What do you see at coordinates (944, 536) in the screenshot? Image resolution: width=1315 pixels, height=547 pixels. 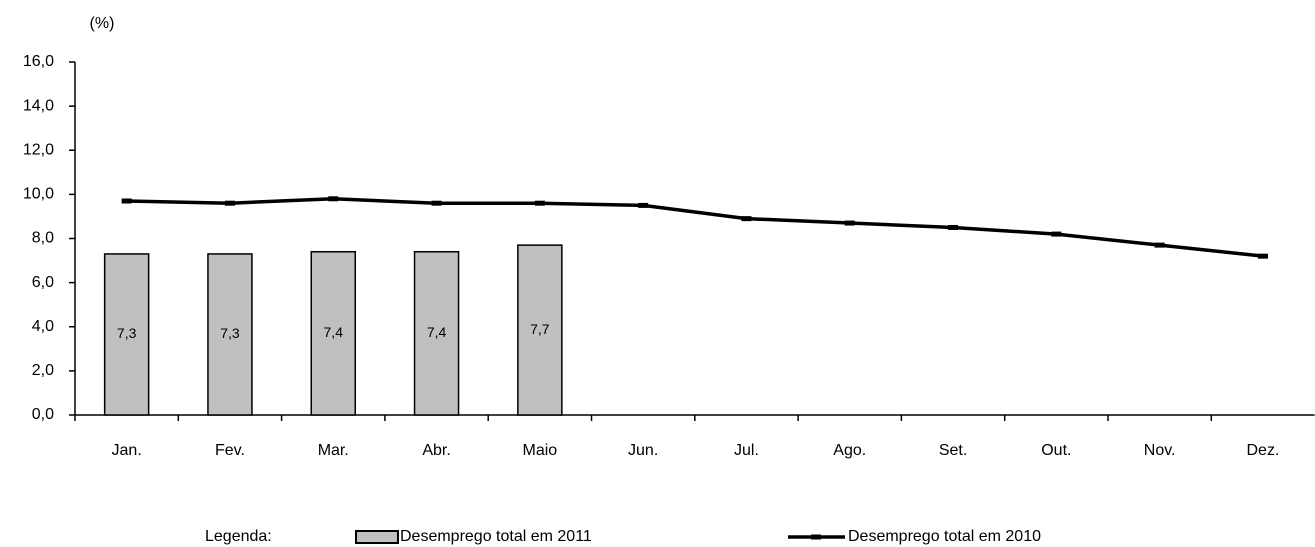 I see `legend-label: Desemprego total em 2010` at bounding box center [944, 536].